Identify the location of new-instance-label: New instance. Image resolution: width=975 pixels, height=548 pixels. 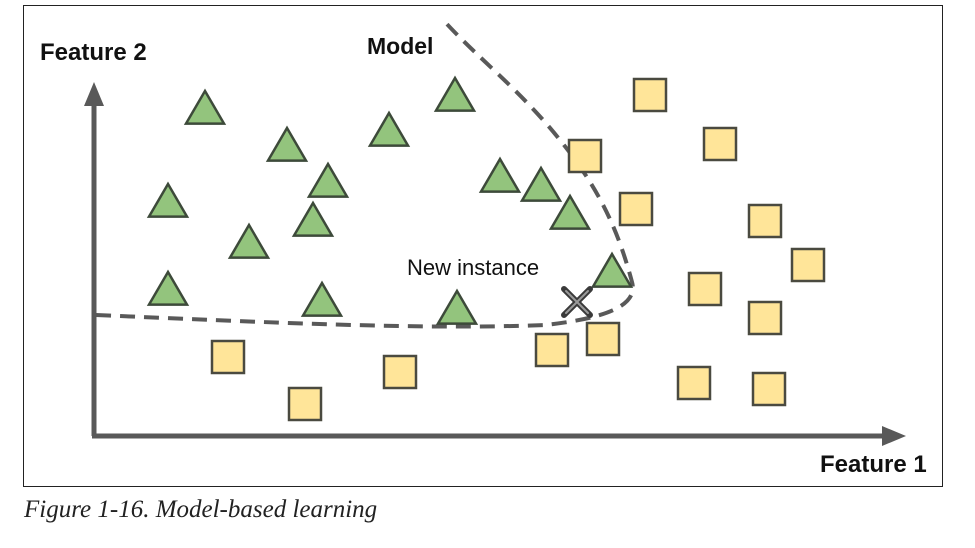
(473, 267).